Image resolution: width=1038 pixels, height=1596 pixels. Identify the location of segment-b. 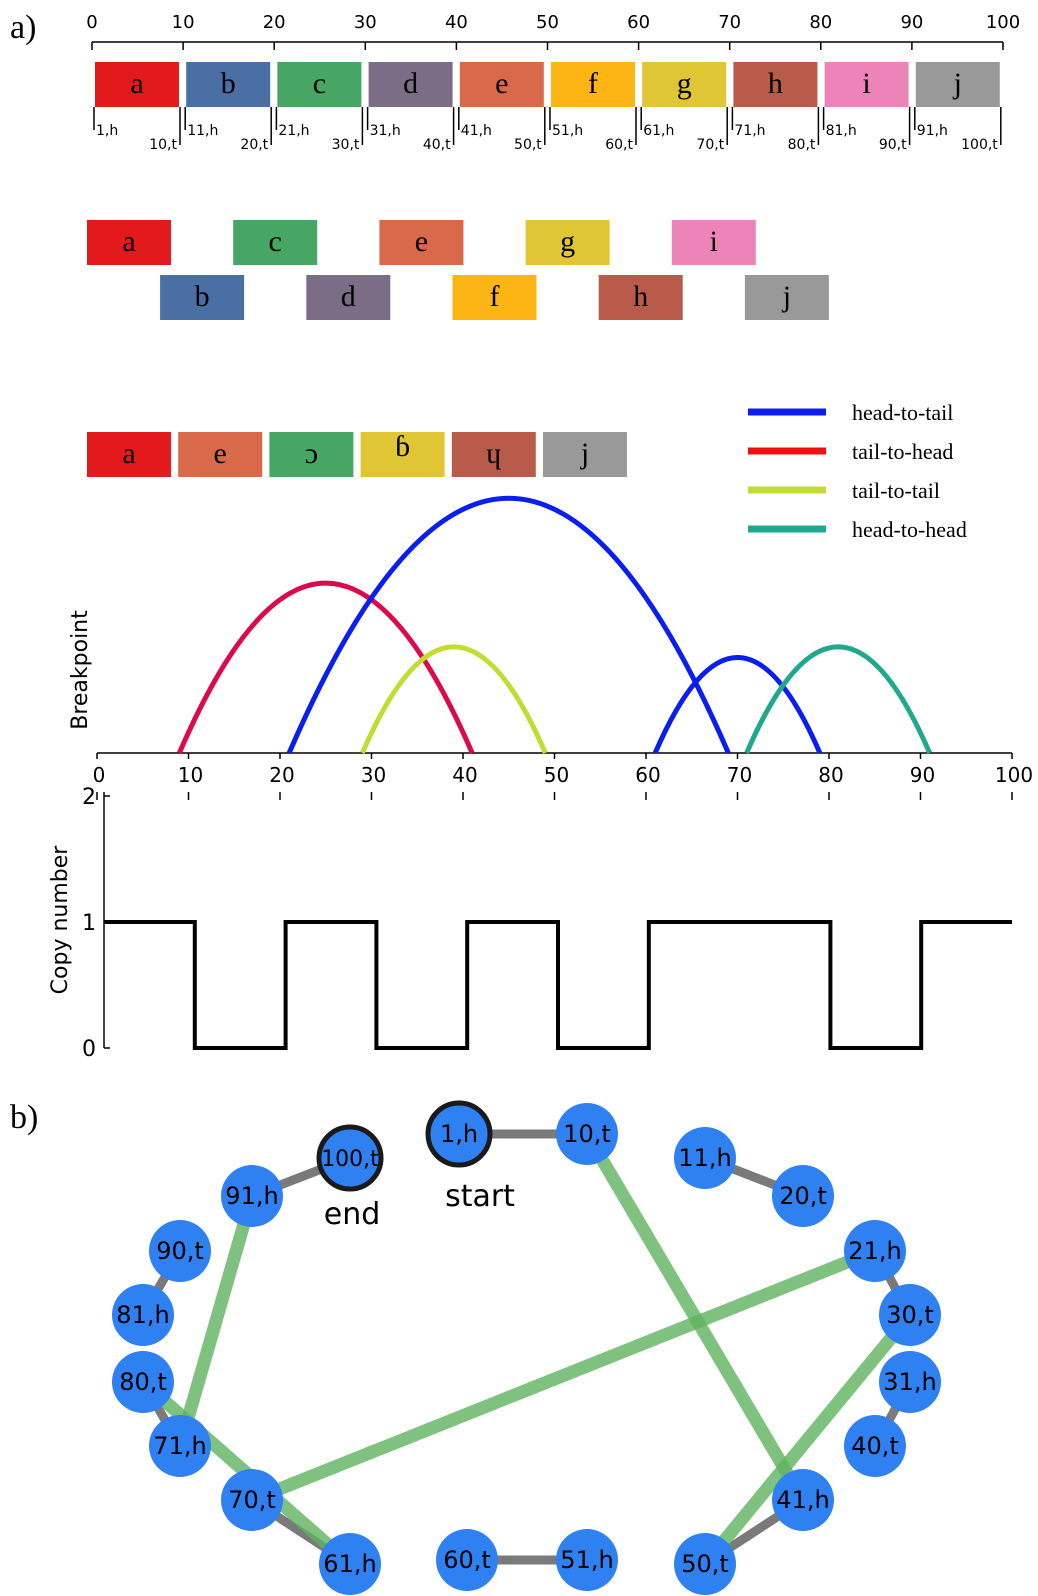
(228, 84).